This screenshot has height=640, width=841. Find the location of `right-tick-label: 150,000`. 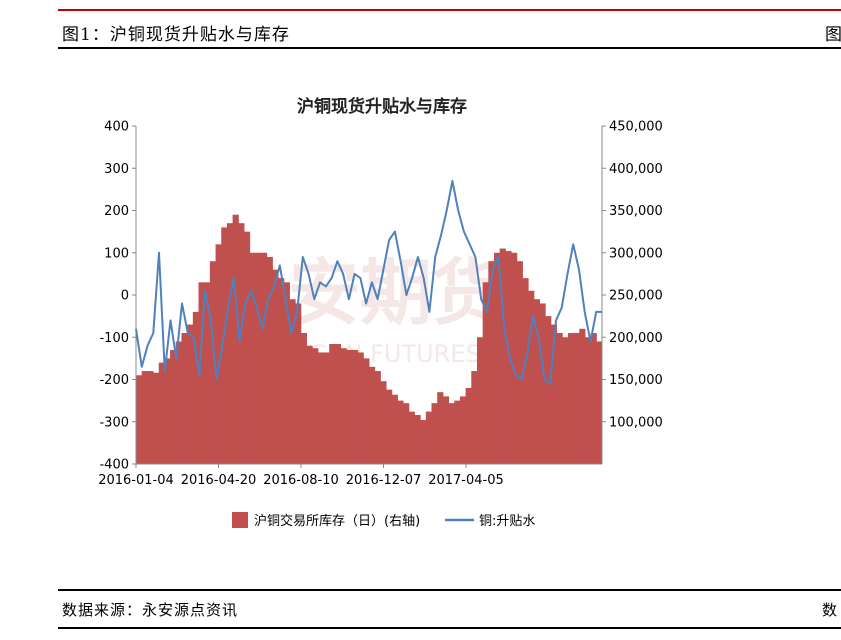

right-tick-label: 150,000 is located at coordinates (636, 380).